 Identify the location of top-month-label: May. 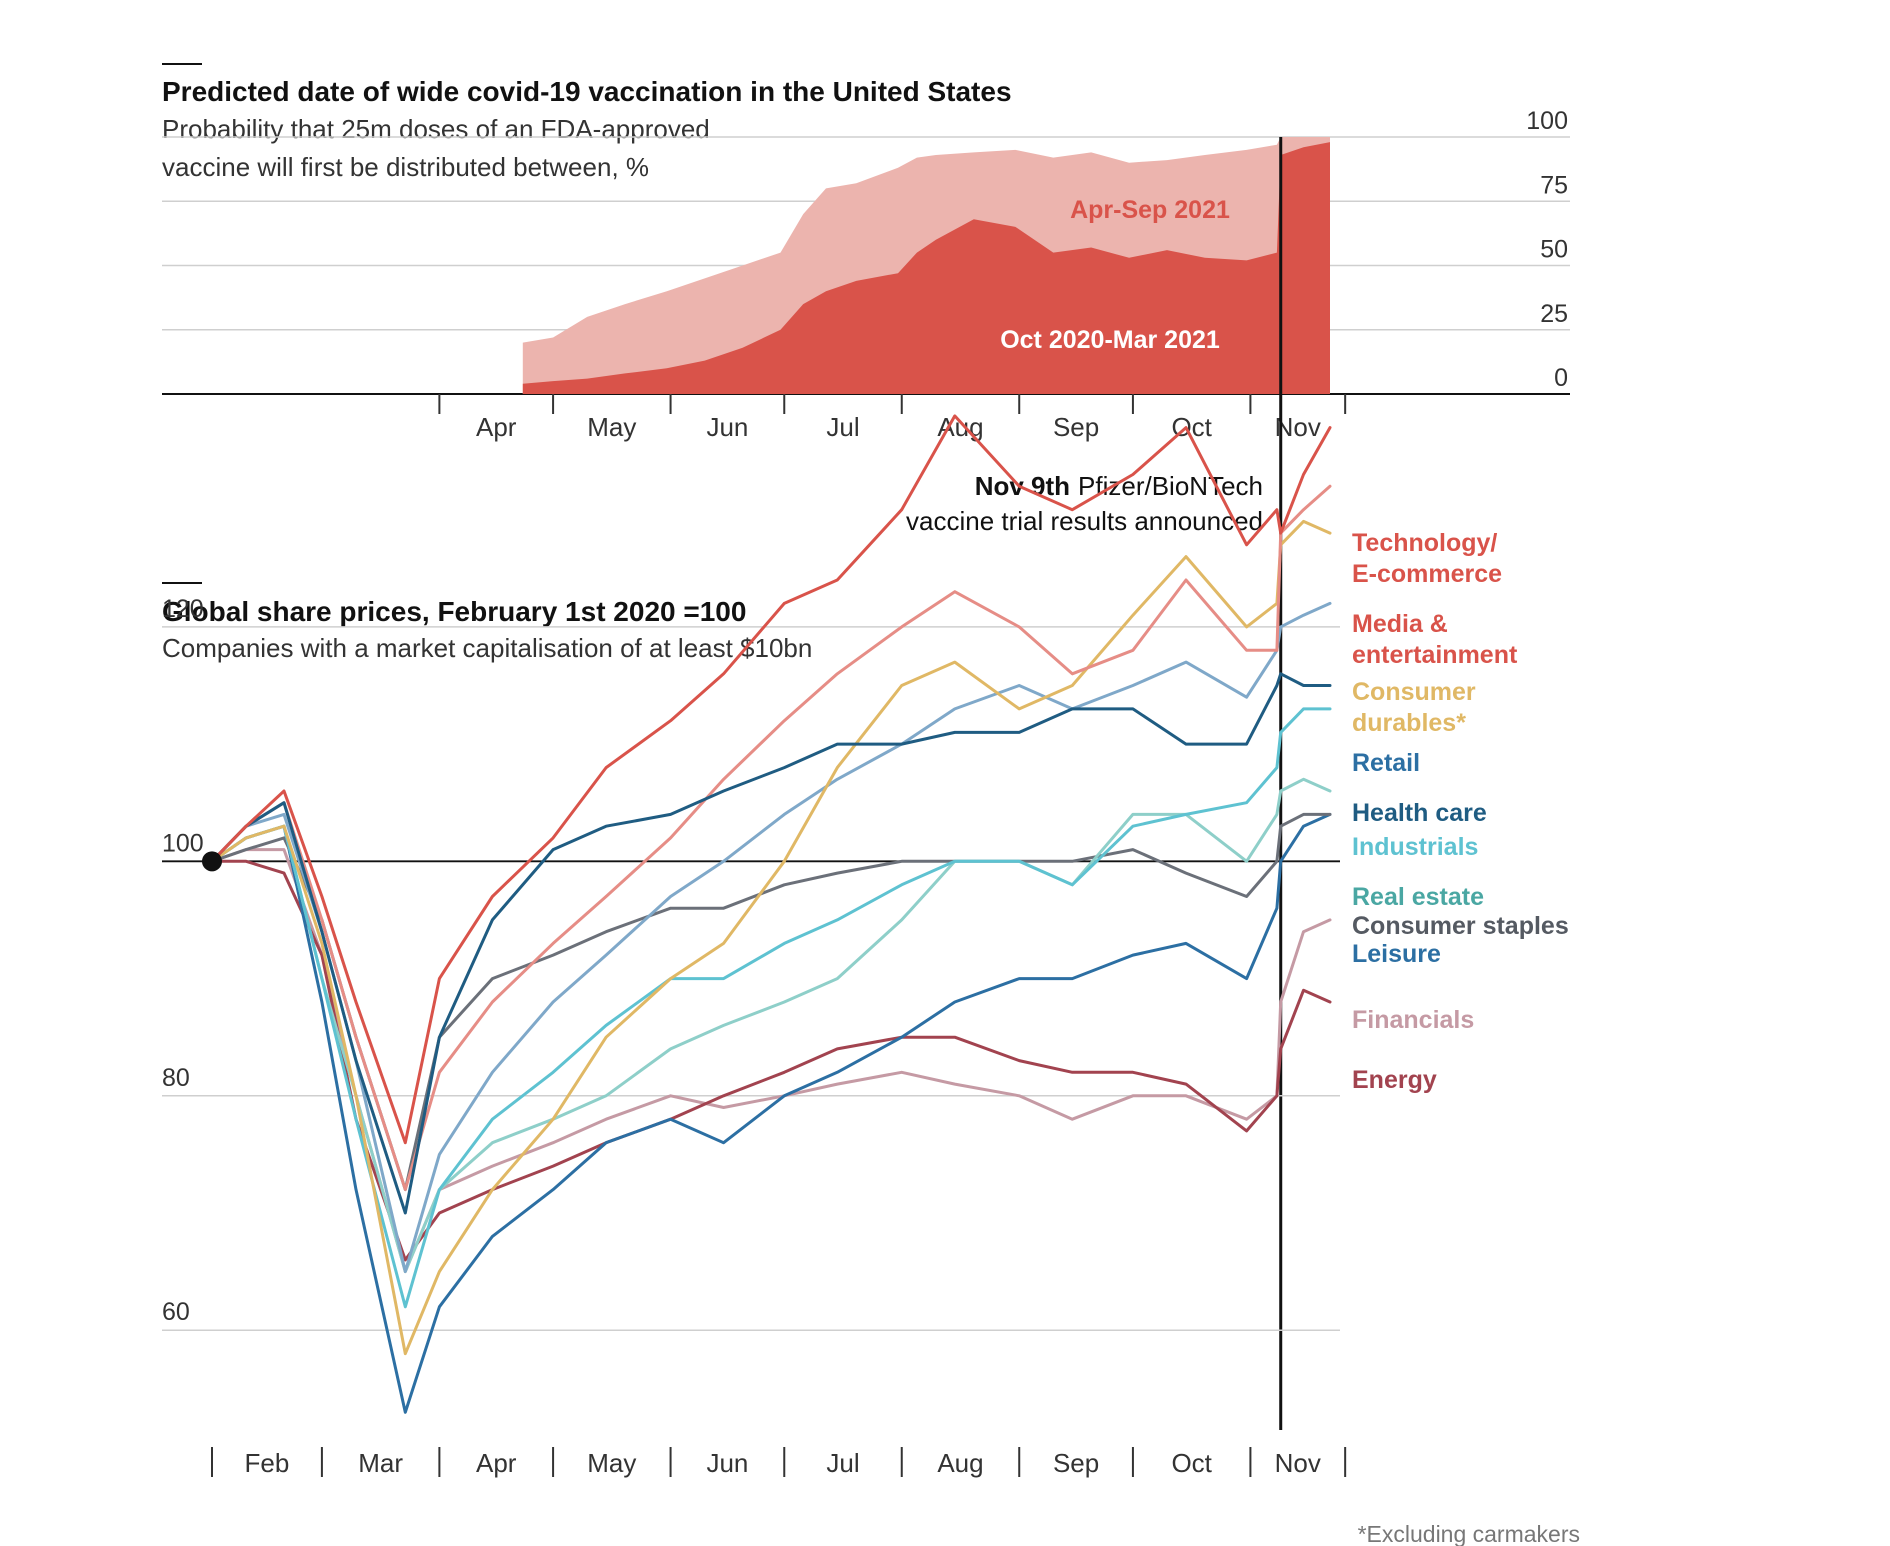
(611, 427).